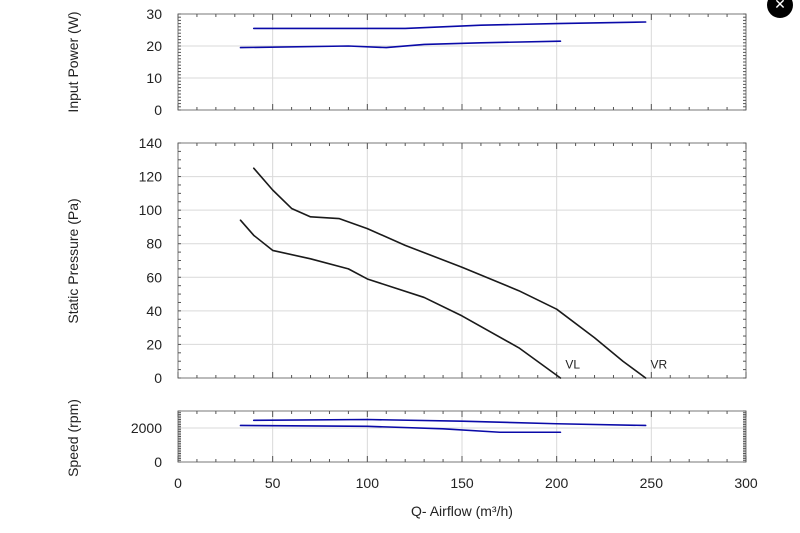 The image size is (800, 533). What do you see at coordinates (273, 483) in the screenshot?
I see `x-tick-label: 50` at bounding box center [273, 483].